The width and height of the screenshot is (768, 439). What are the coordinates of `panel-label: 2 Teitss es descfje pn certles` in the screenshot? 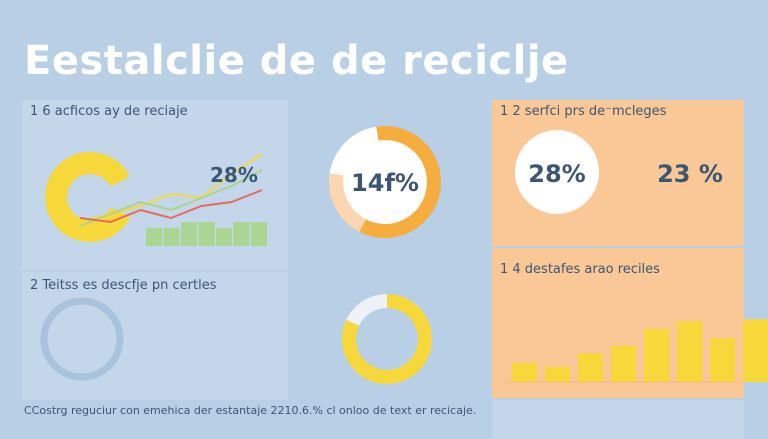 It's located at (123, 285).